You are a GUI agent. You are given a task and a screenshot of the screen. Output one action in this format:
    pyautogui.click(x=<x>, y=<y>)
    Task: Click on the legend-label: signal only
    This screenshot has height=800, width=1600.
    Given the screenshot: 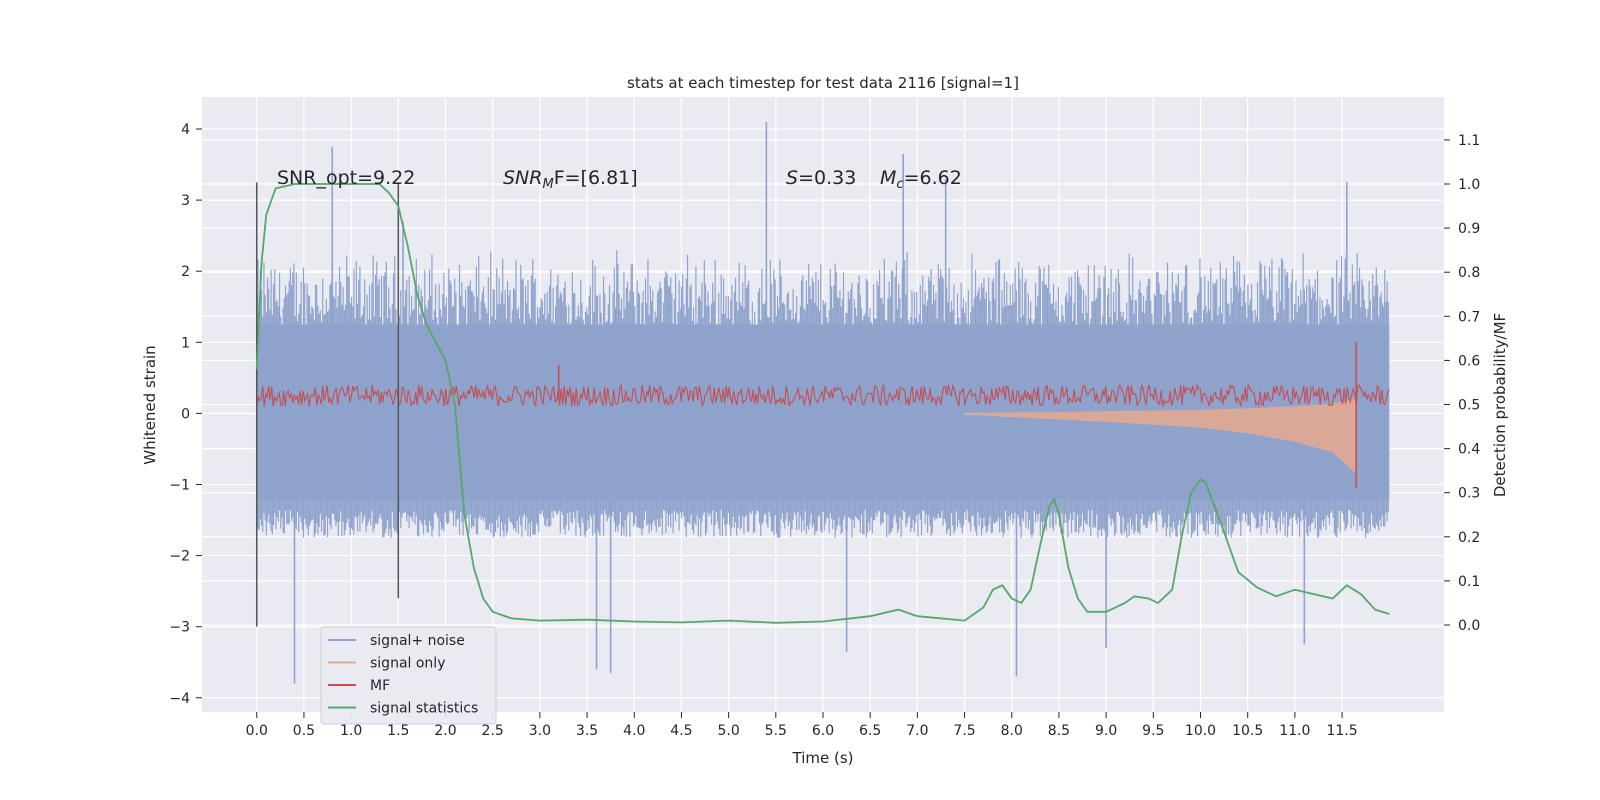 What is the action you would take?
    pyautogui.click(x=407, y=664)
    